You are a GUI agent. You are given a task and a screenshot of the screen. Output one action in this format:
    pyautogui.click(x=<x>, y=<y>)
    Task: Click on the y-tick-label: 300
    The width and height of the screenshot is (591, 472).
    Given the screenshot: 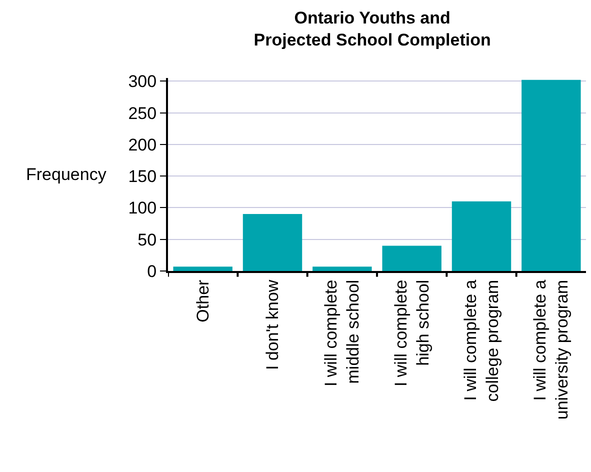 What is the action you would take?
    pyautogui.click(x=142, y=82)
    